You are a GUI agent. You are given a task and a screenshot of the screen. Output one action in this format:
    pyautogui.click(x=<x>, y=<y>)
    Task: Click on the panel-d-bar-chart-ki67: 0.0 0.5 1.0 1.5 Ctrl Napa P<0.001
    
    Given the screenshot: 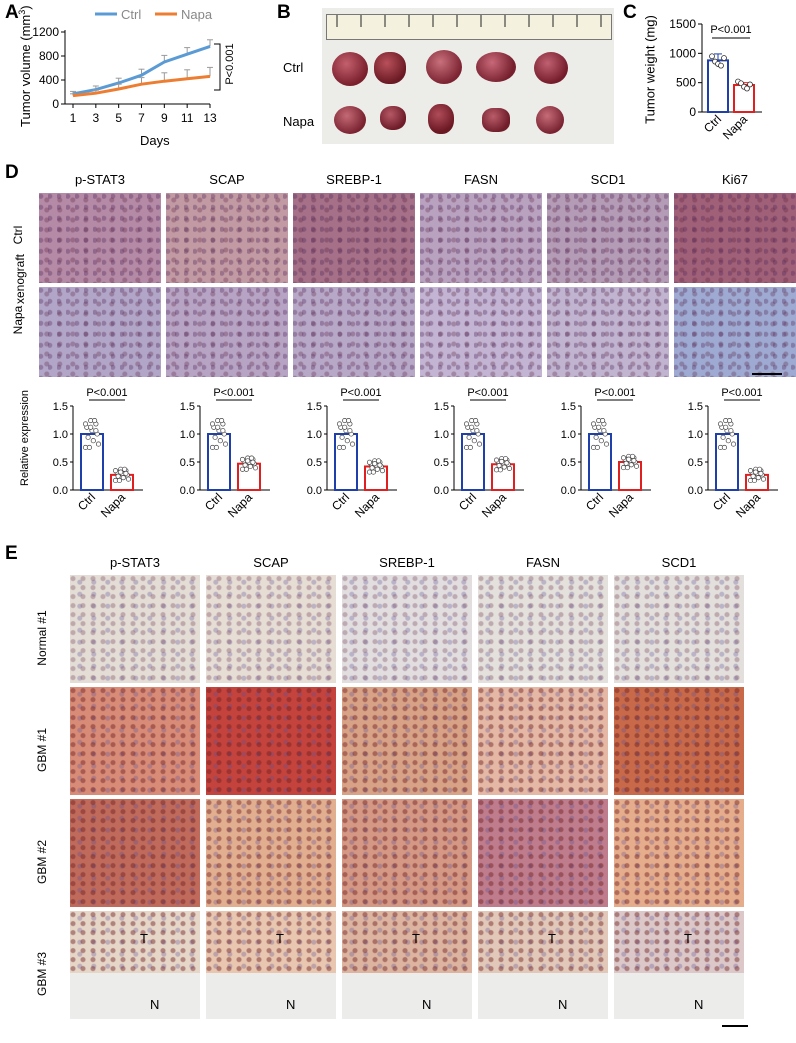 What is the action you would take?
    pyautogui.click(x=733, y=453)
    